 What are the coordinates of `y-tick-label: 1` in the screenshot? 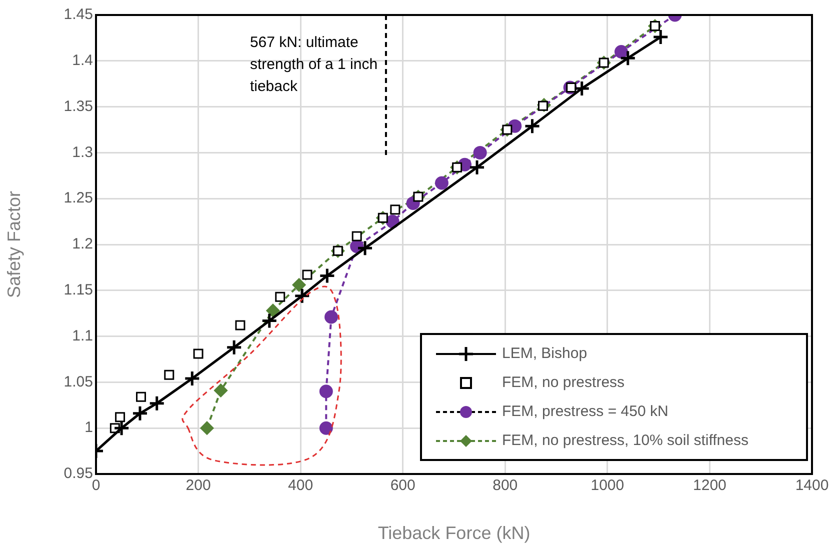 It's located at (88, 427).